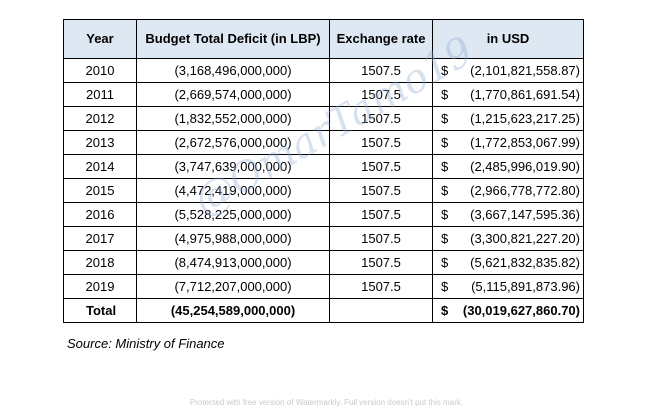  What do you see at coordinates (233, 310) in the screenshot?
I see `total-lbp: (45,254,589,000,000)` at bounding box center [233, 310].